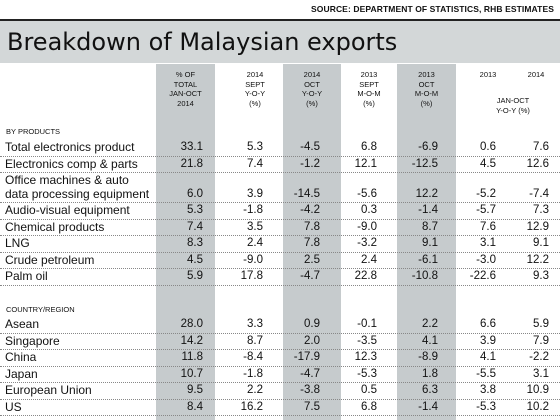 This screenshot has height=420, width=560. What do you see at coordinates (537, 390) in the screenshot?
I see `table-cell: 10.9` at bounding box center [537, 390].